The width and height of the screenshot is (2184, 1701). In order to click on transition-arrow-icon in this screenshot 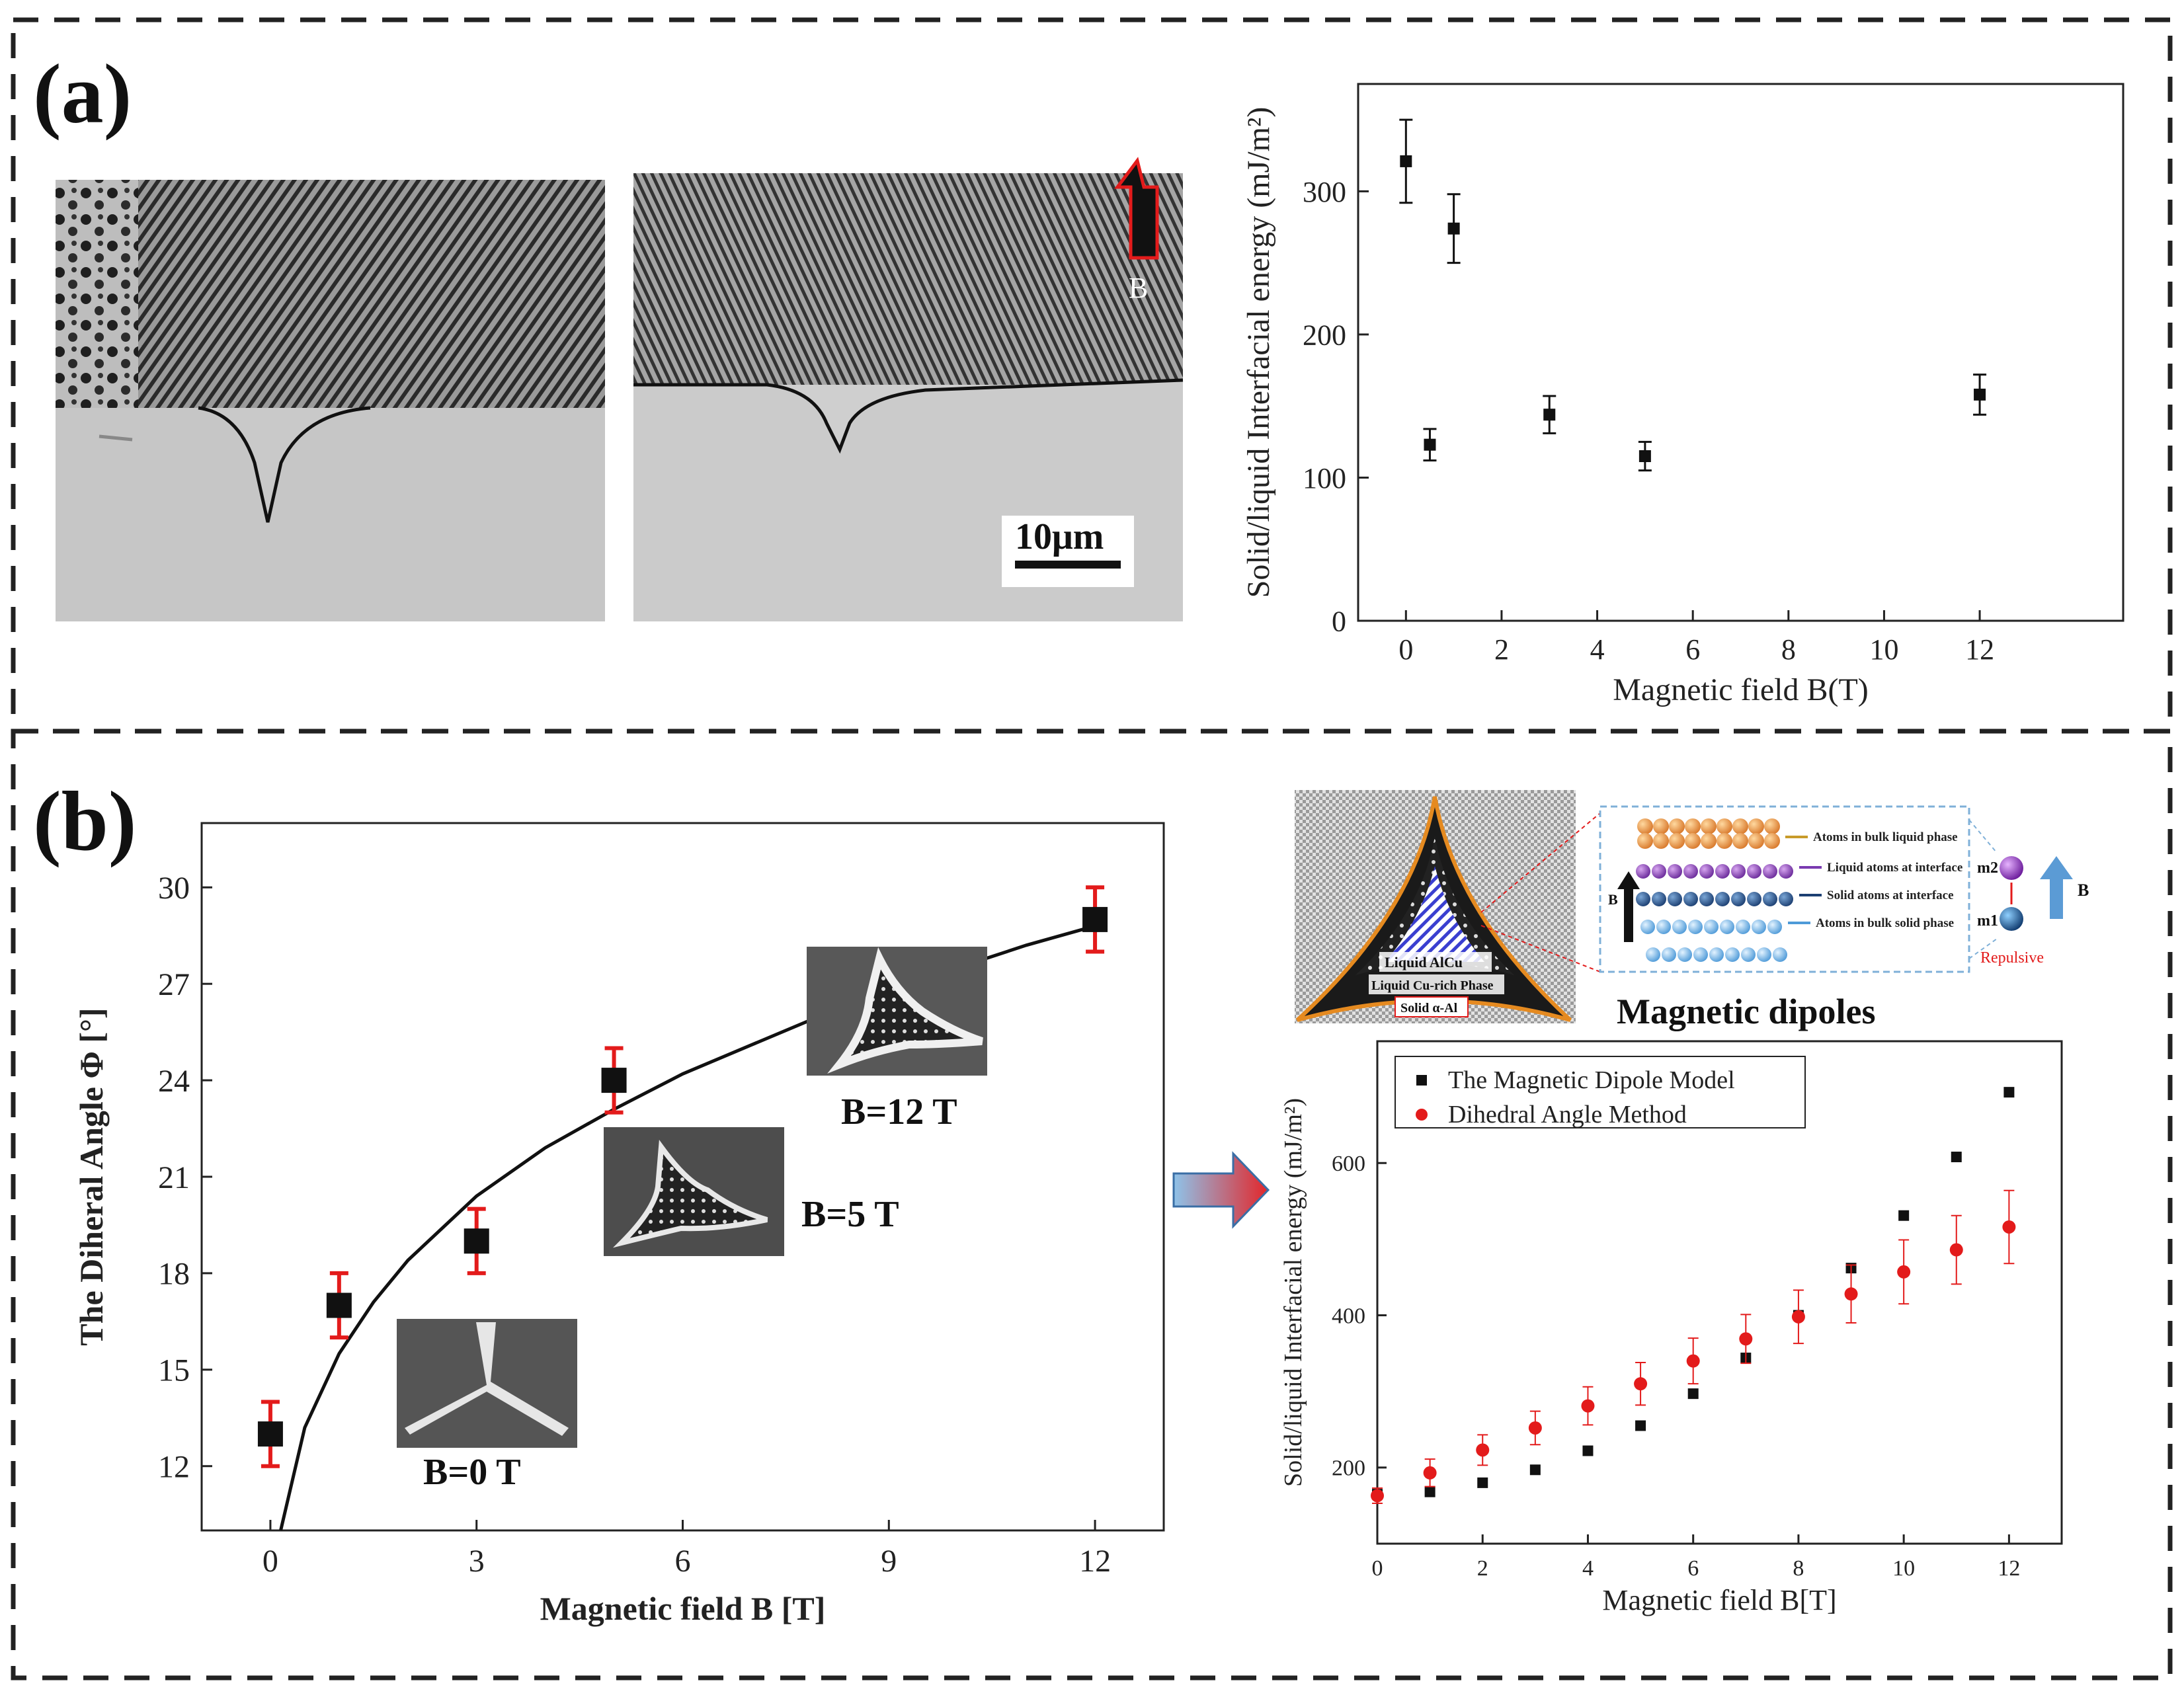, I will do `click(1221, 1190)`.